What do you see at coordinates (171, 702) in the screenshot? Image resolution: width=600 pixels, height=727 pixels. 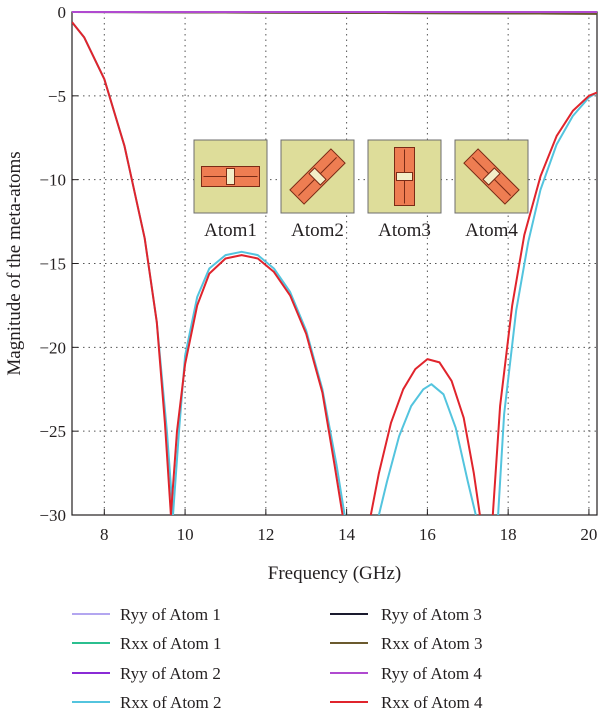 I see `legend-label: Rxx of Atom 2` at bounding box center [171, 702].